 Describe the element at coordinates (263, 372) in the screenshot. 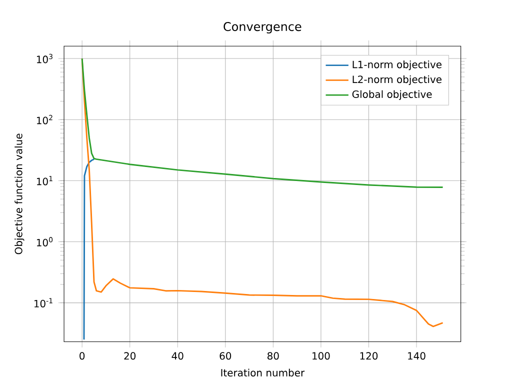

I see `x-axis-title: Iteration number` at that location.